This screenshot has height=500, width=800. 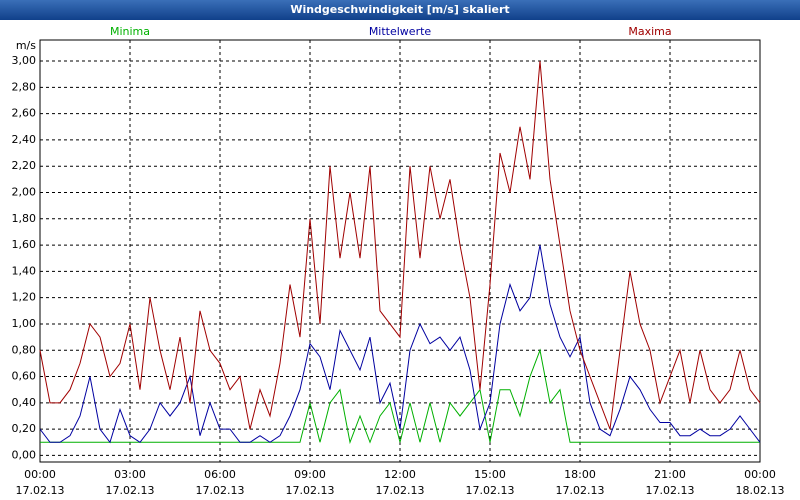 I want to click on title-bar, so click(x=400, y=10).